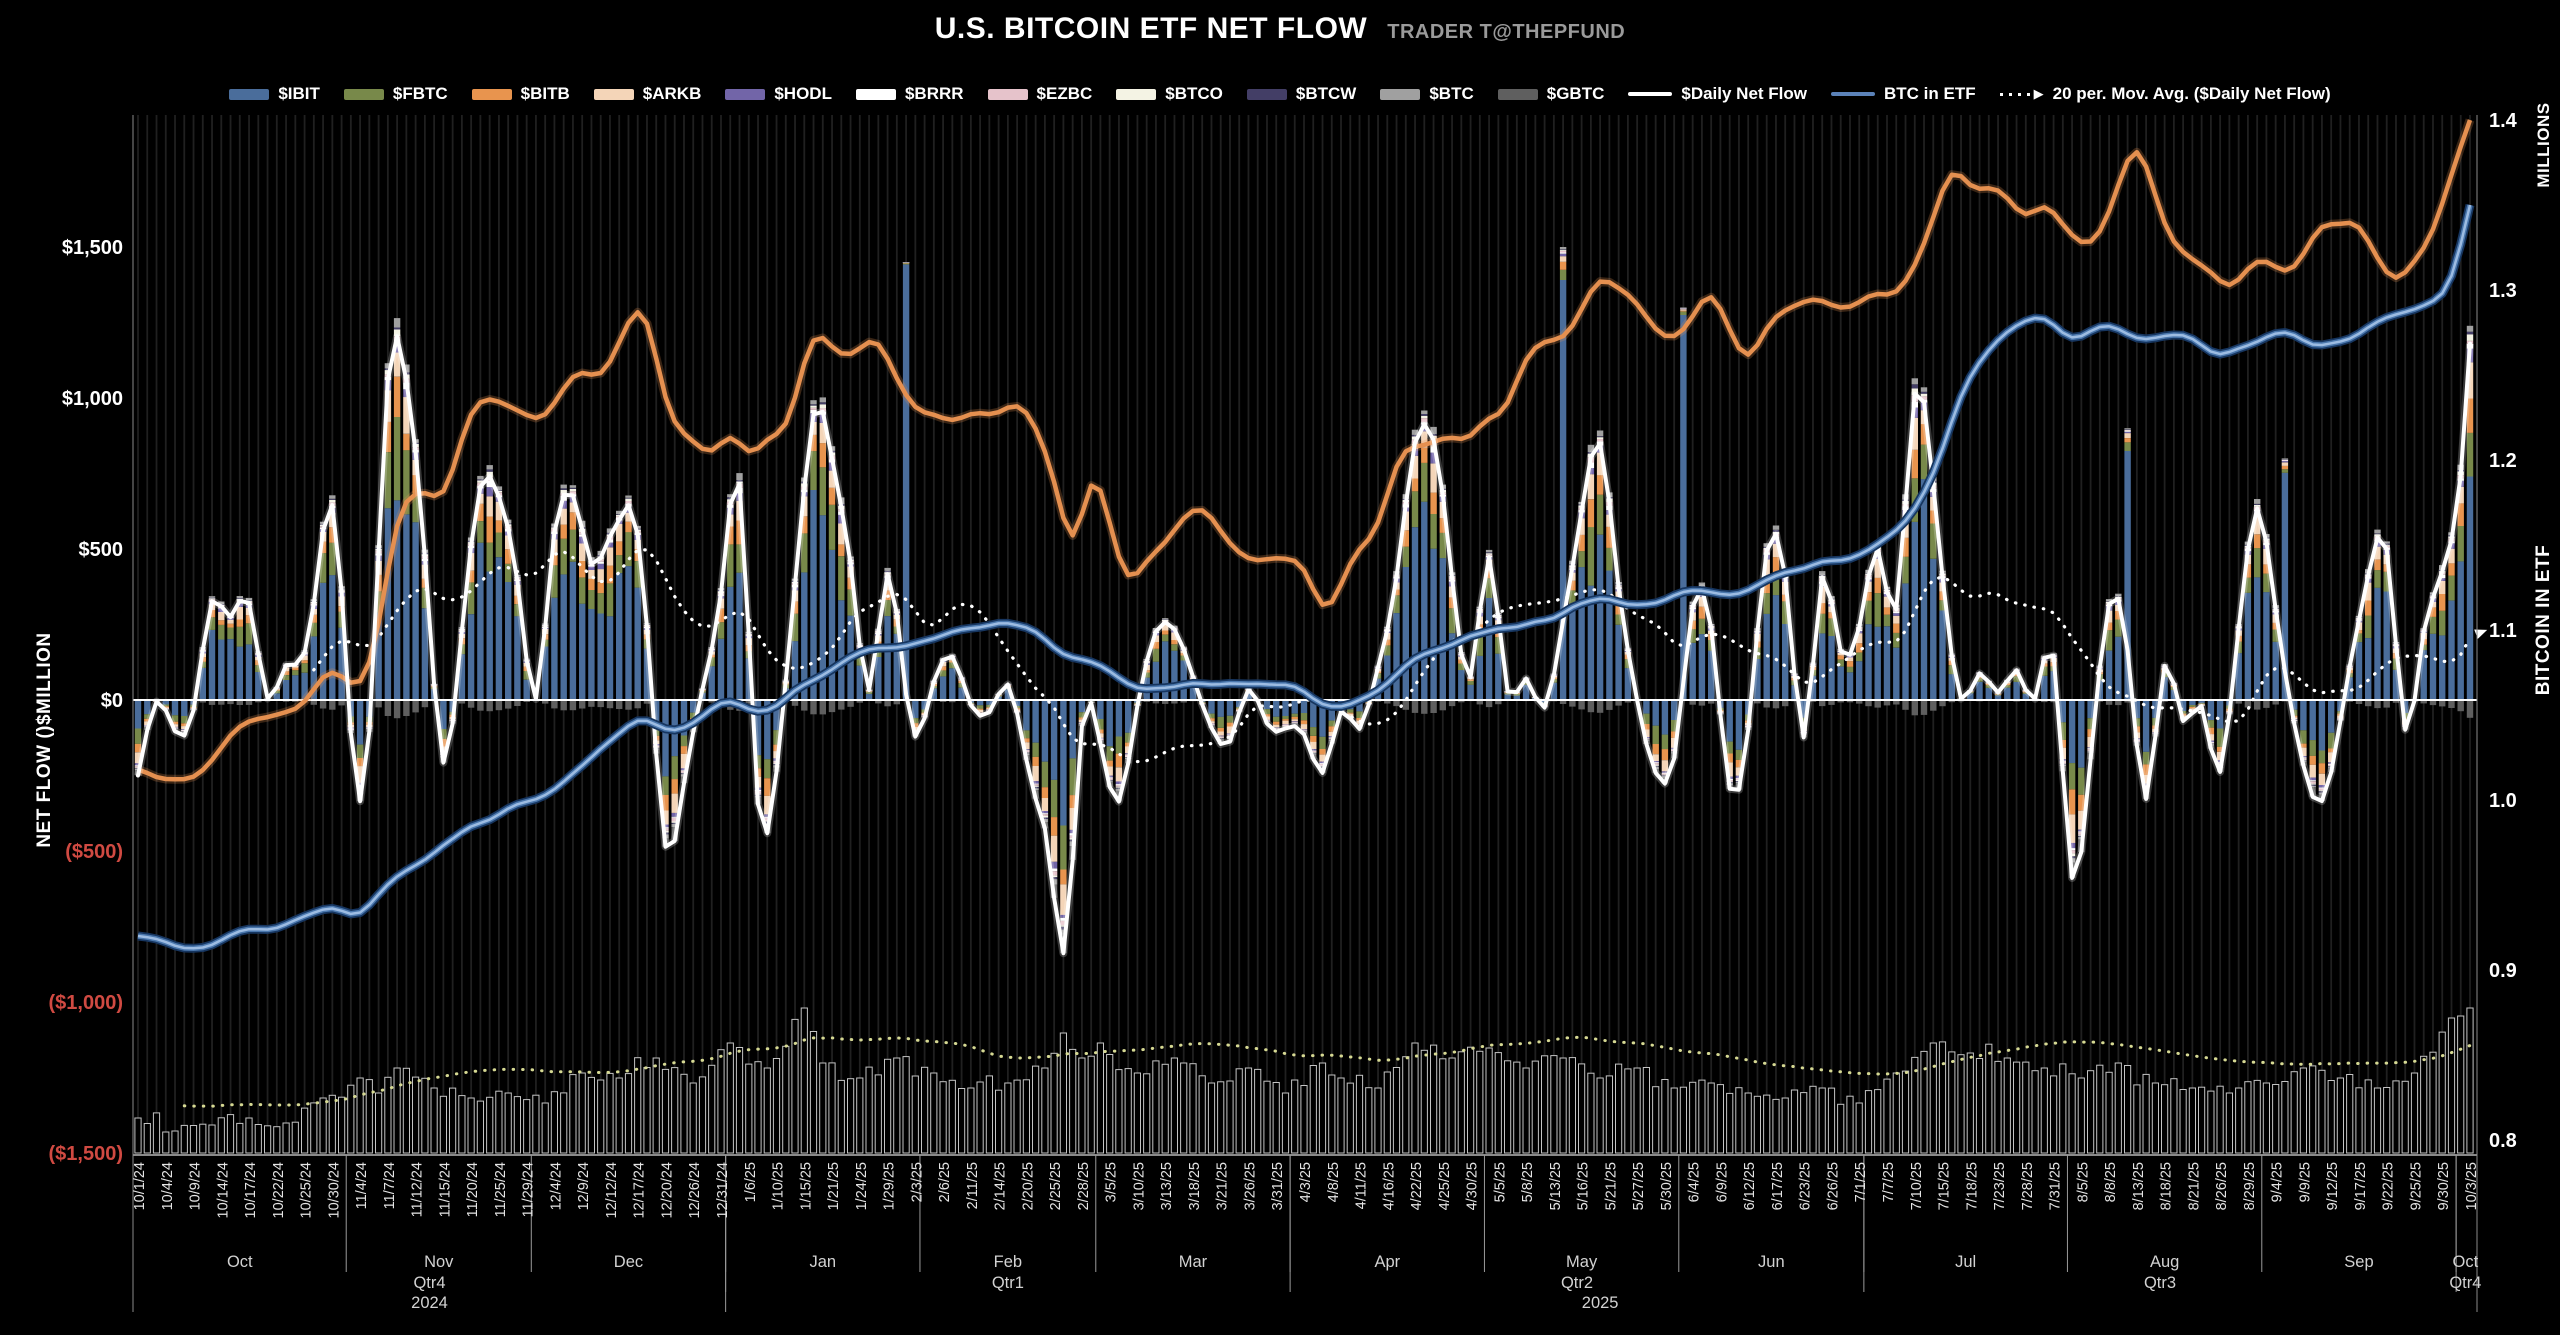 The width and height of the screenshot is (2560, 1335). Describe the element at coordinates (1362, 1185) in the screenshot. I see `date-tick-label: 4/11/25` at that location.